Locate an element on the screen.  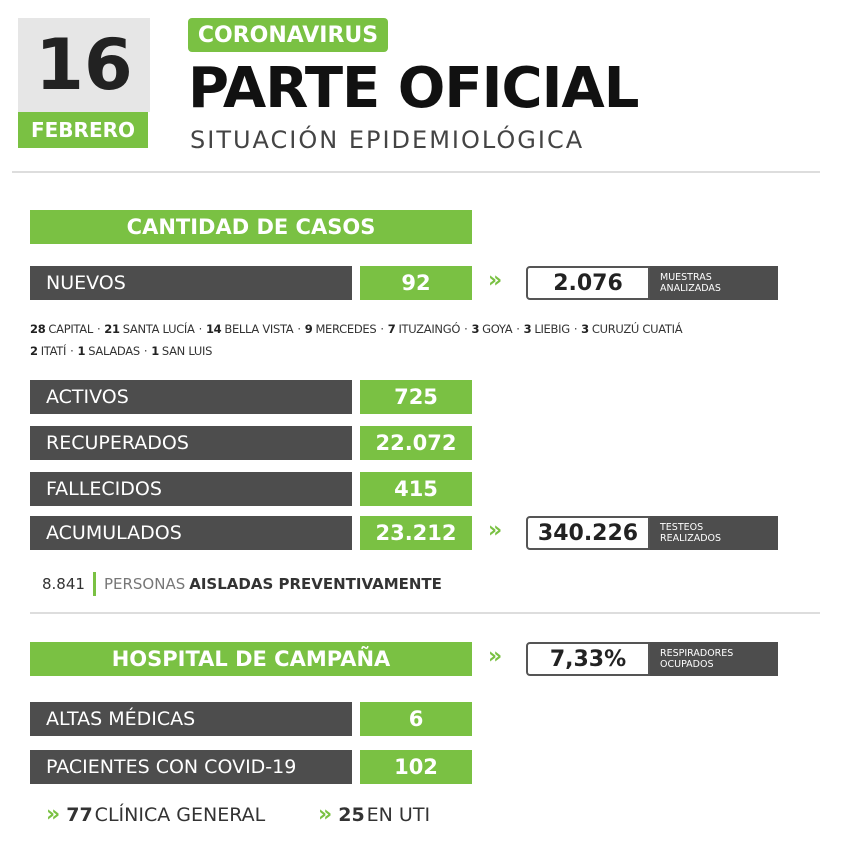
cases-title: CANTIDAD DE CASOS is located at coordinates (251, 227).